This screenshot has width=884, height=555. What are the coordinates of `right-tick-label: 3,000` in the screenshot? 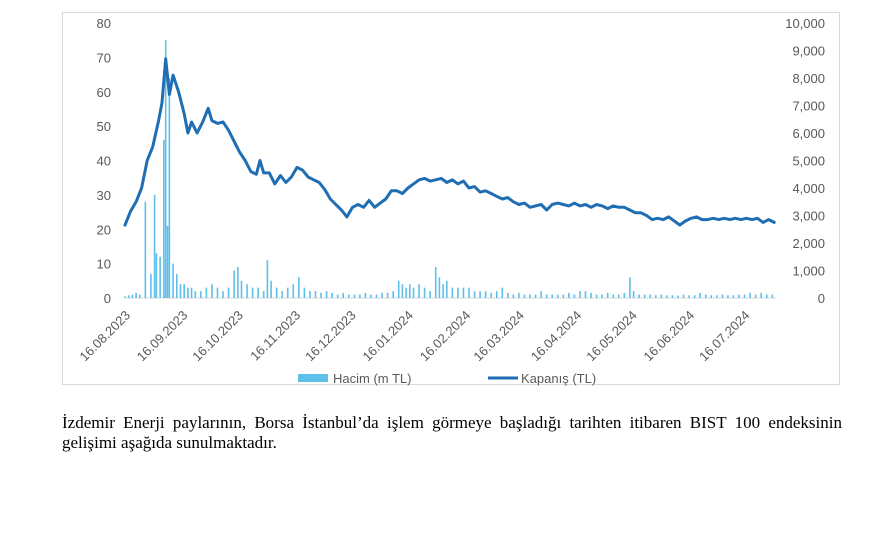 It's located at (808, 216).